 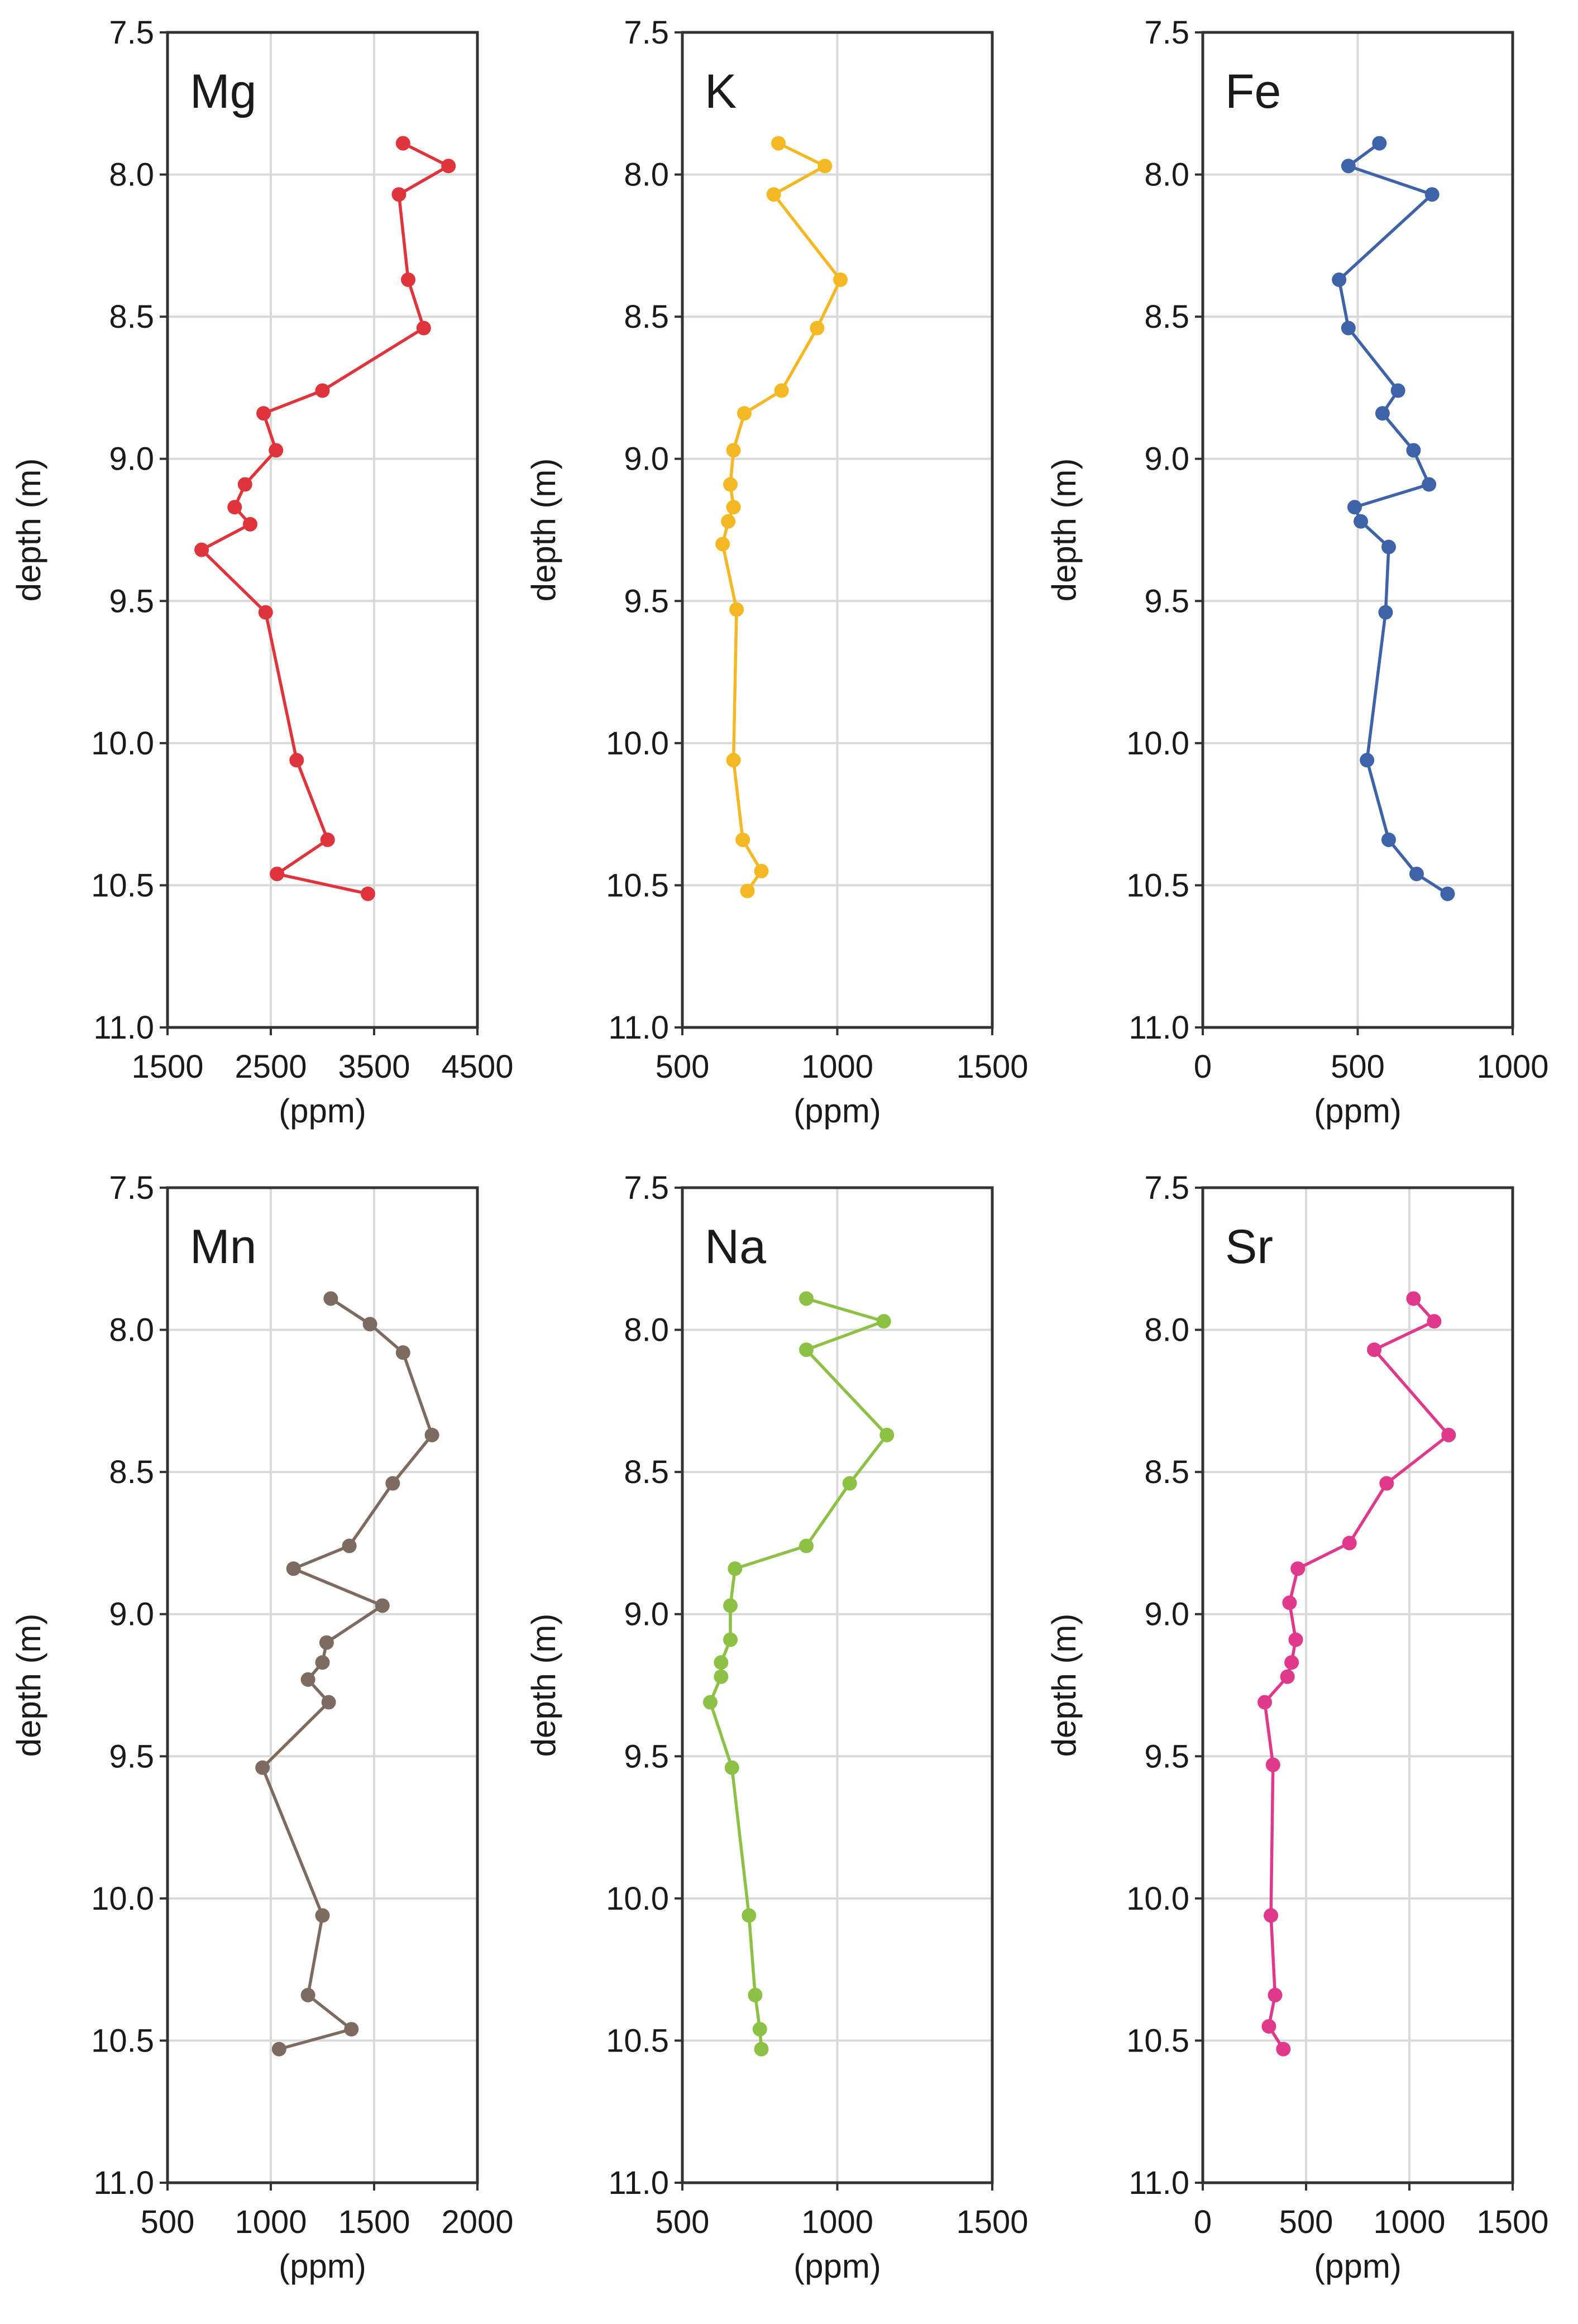 I want to click on panel-title-fe: Fe, so click(x=1253, y=91).